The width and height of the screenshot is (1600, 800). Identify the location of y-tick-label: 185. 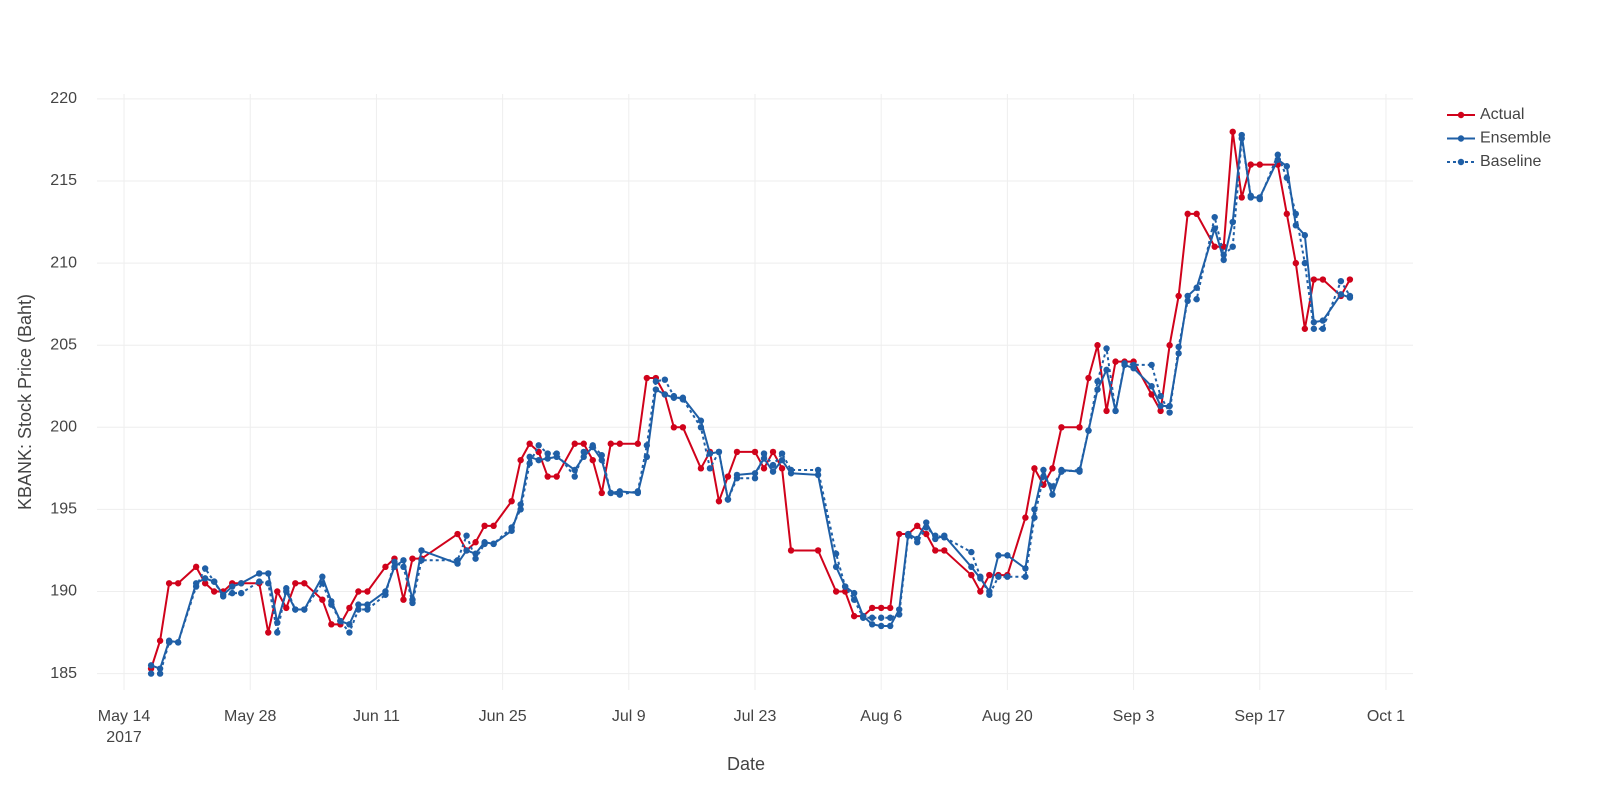
(63, 673).